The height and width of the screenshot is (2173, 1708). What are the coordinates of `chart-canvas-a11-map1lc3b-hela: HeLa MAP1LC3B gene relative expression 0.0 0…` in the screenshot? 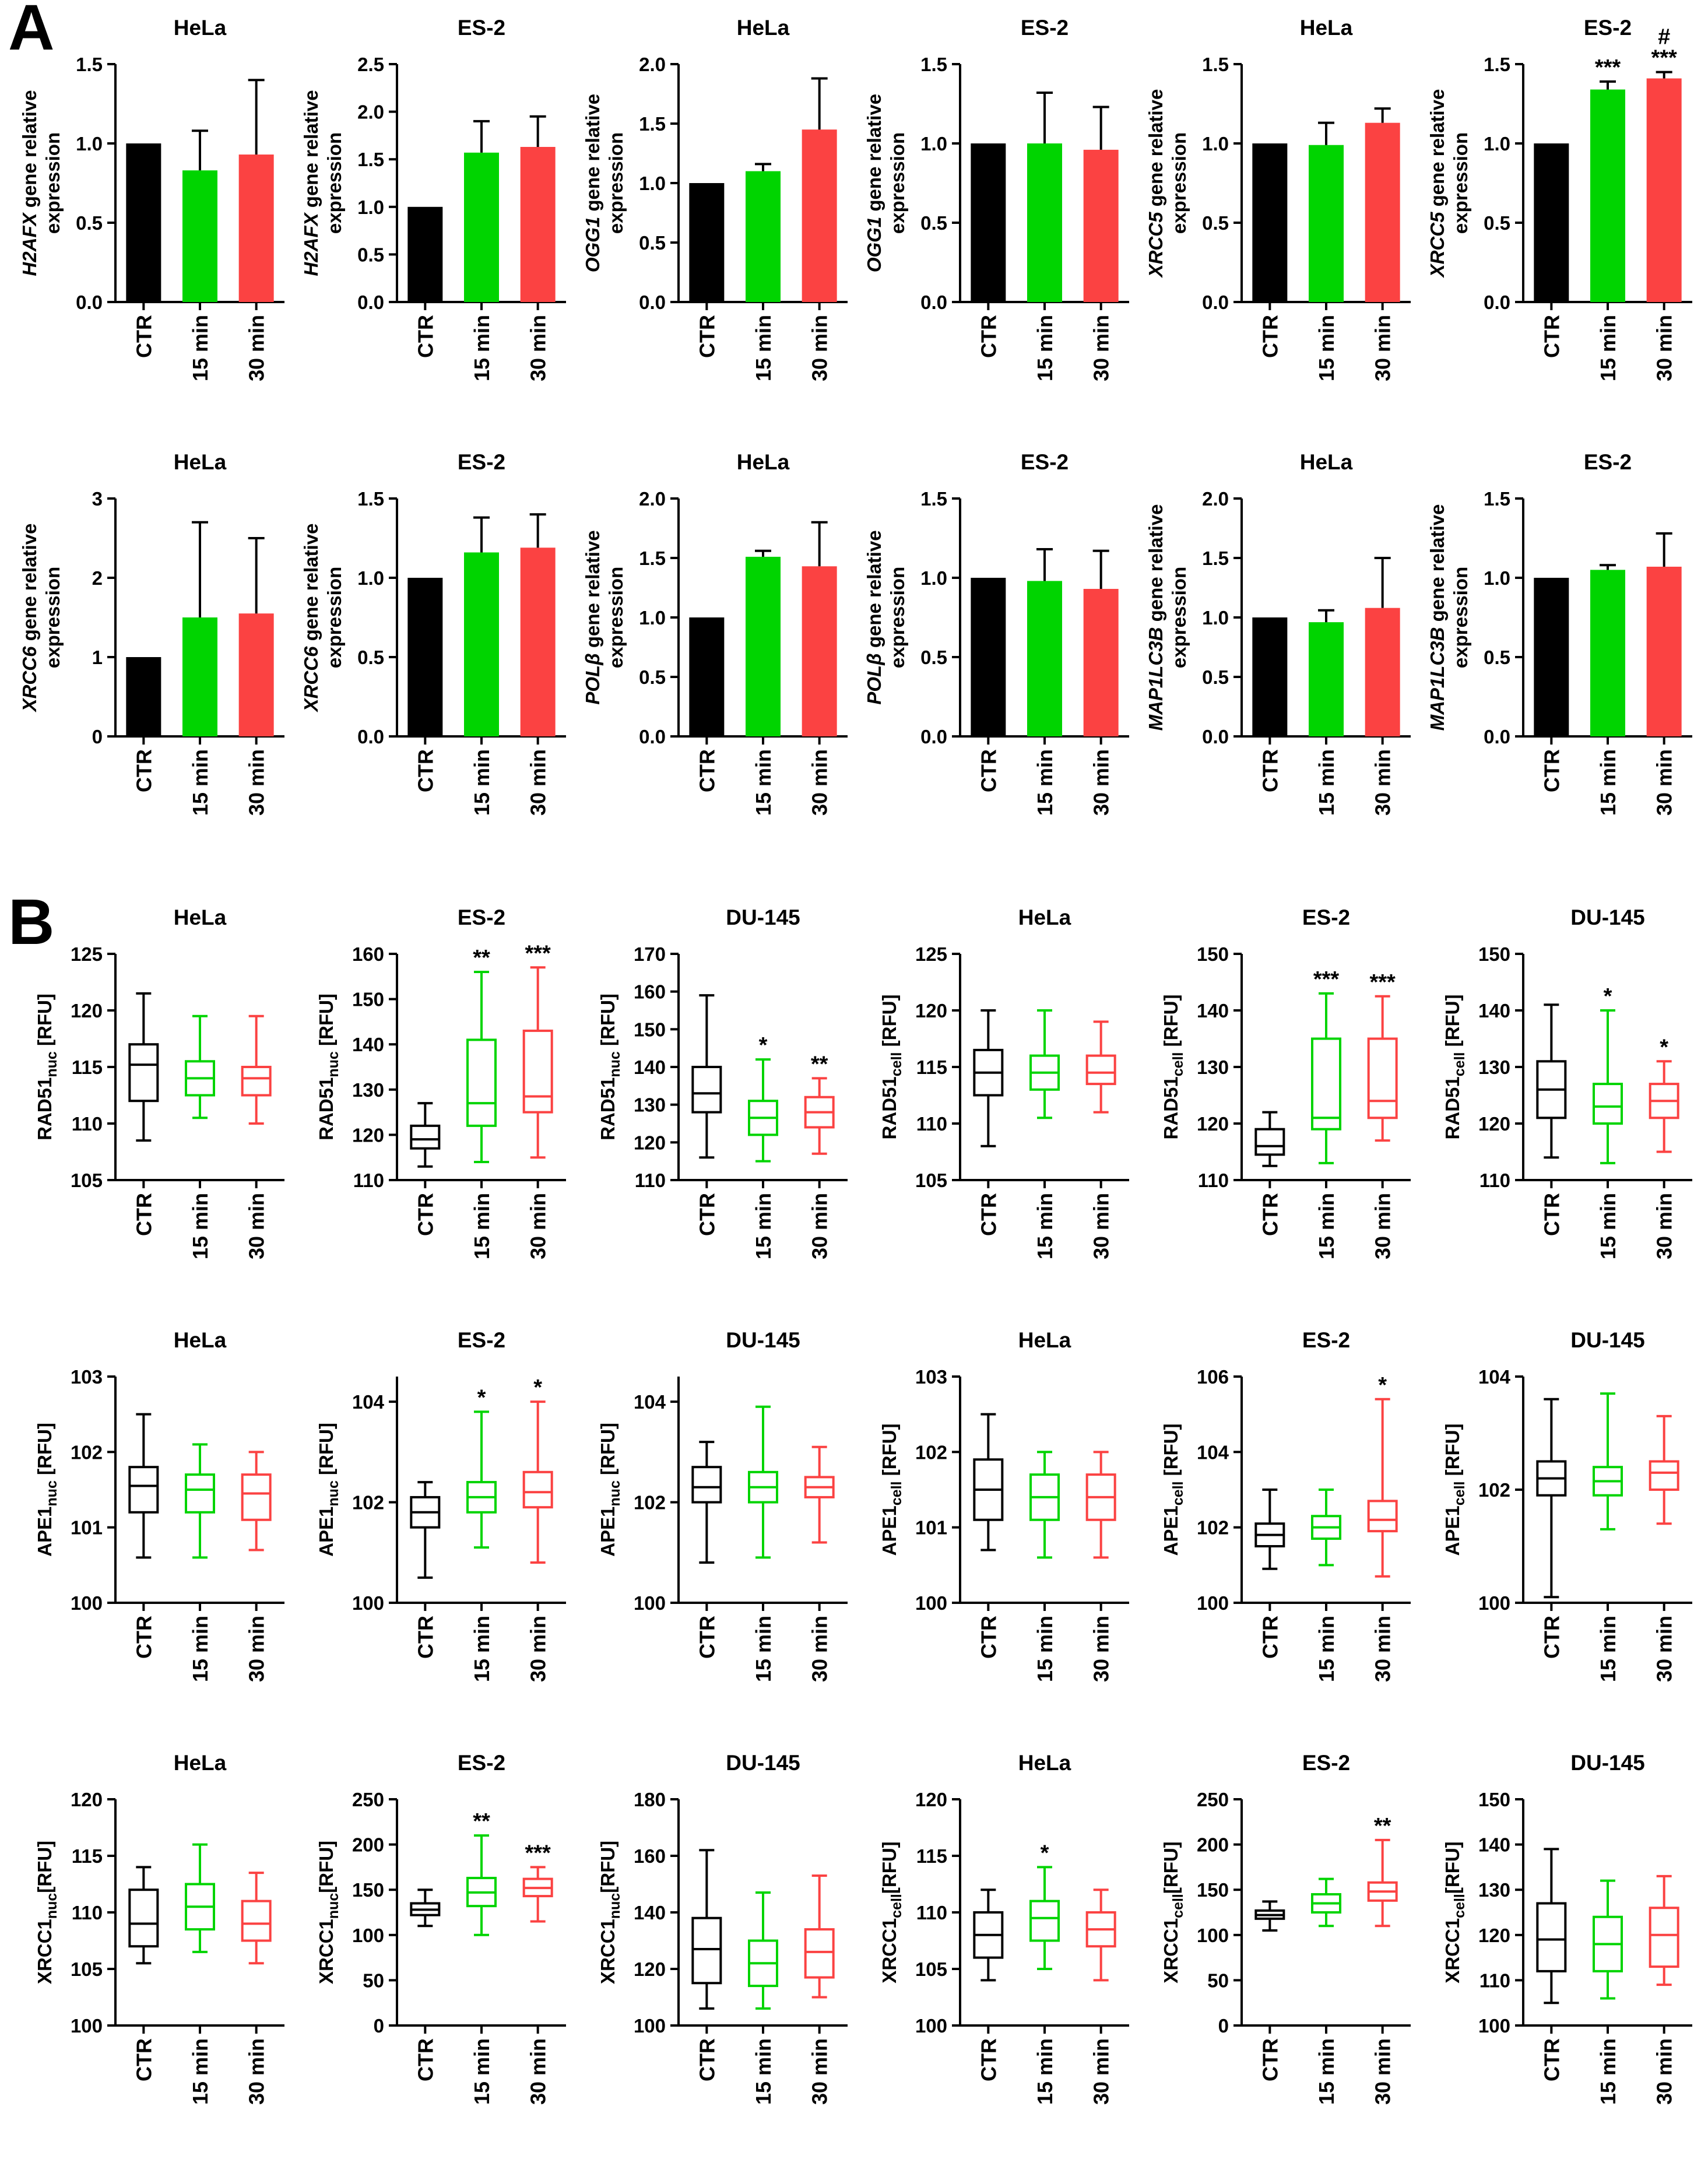 It's located at (1278, 633).